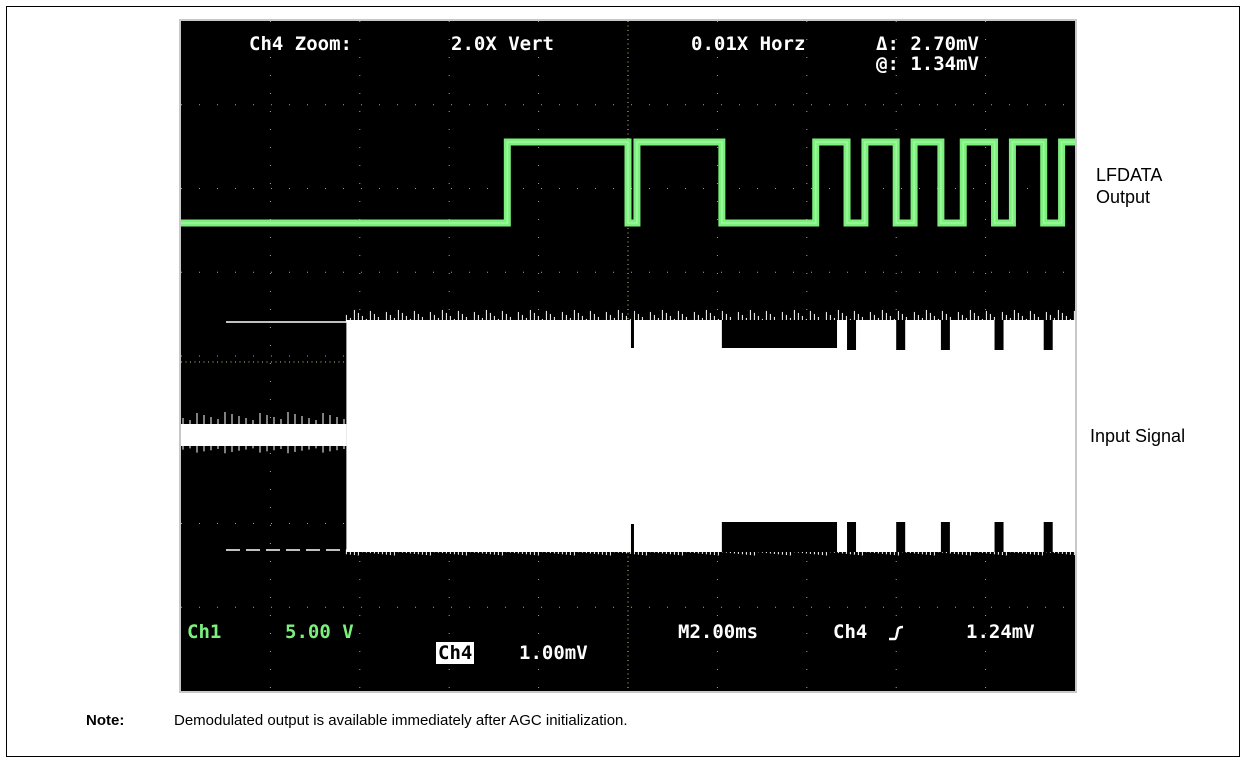 The image size is (1246, 763). Describe the element at coordinates (748, 44) in the screenshot. I see `horz-zoom: 0.01X Horz` at that location.